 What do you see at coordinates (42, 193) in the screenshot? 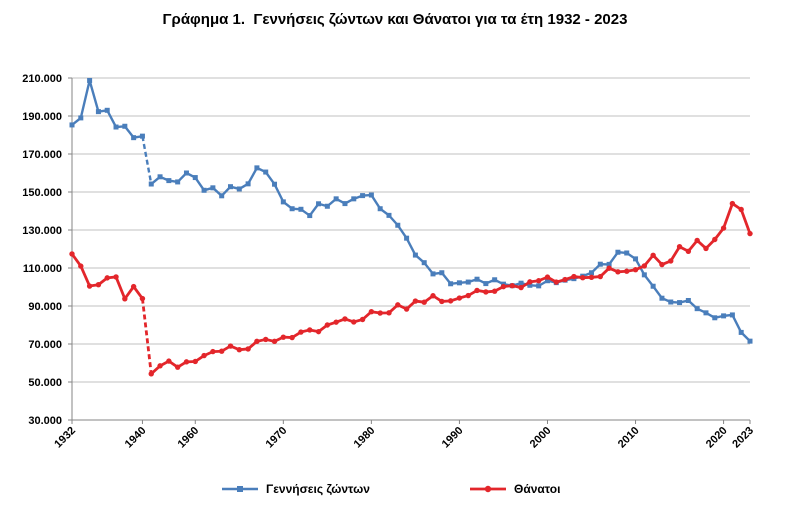
I see `y-tick-label: 150.000` at bounding box center [42, 193].